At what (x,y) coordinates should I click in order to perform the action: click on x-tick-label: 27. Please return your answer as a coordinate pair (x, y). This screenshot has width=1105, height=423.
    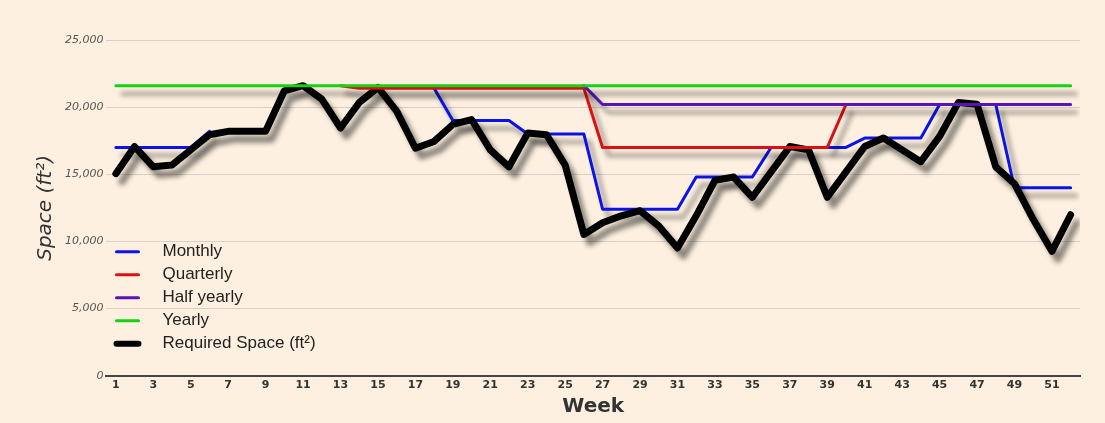
    Looking at the image, I should click on (602, 385).